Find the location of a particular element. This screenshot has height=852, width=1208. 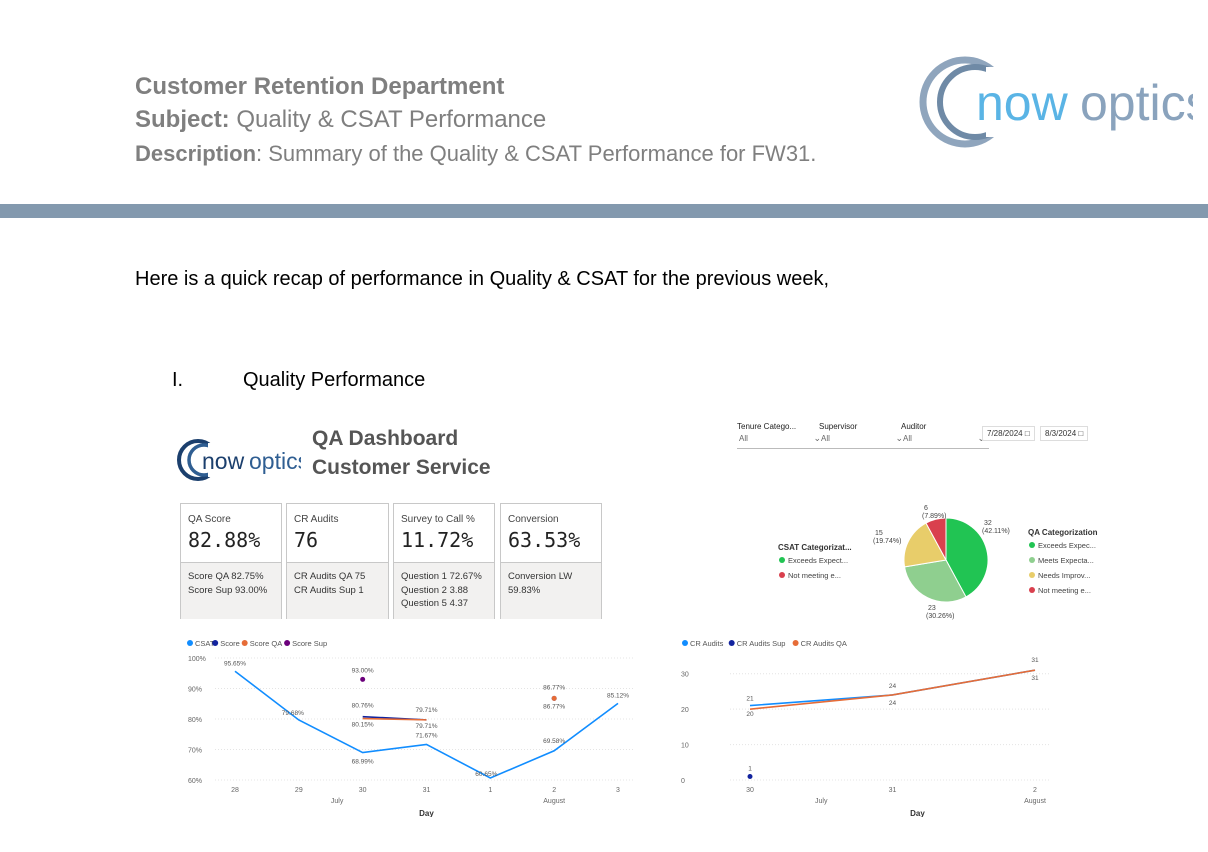

data-label: 79.71% is located at coordinates (426, 726).